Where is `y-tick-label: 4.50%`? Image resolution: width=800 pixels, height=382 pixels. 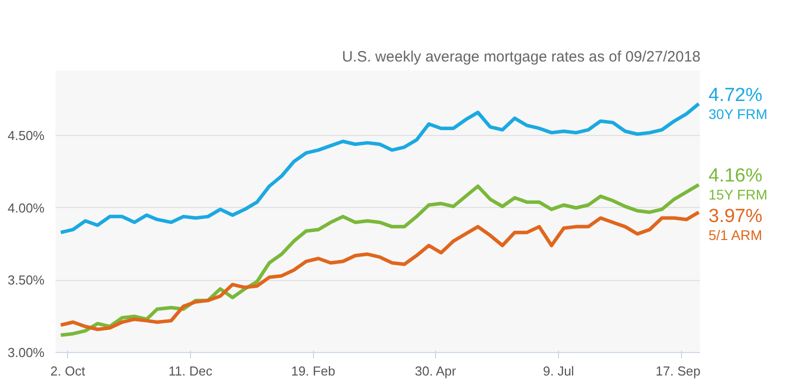
y-tick-label: 4.50% is located at coordinates (26, 136).